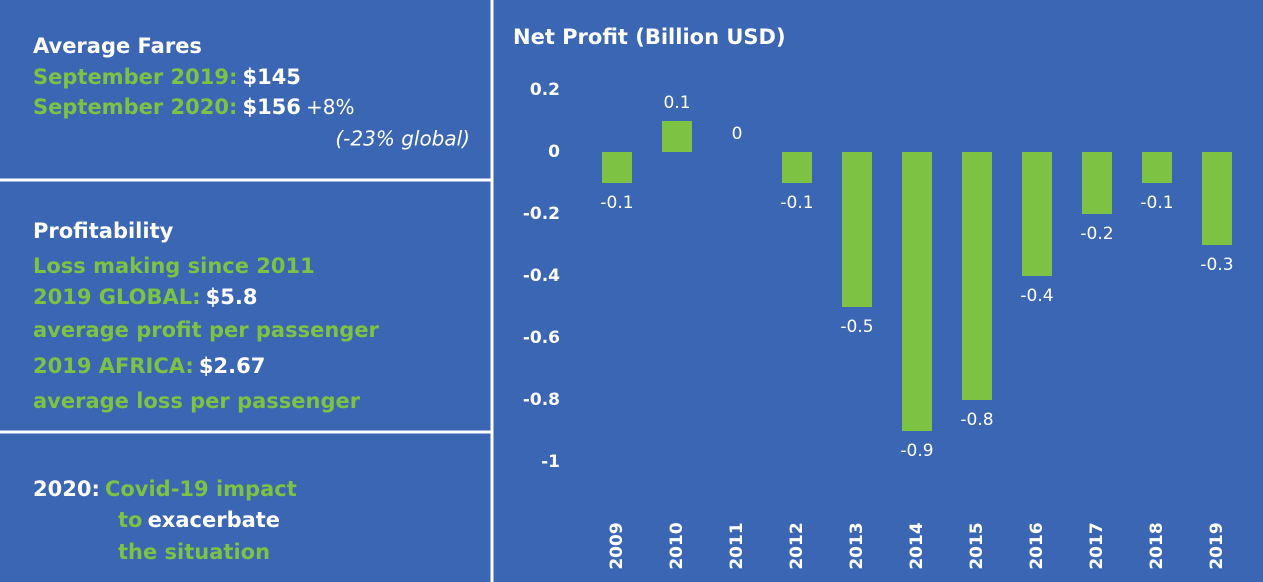  Describe the element at coordinates (174, 266) in the screenshot. I see `profit-line: Loss making since 2011` at that location.